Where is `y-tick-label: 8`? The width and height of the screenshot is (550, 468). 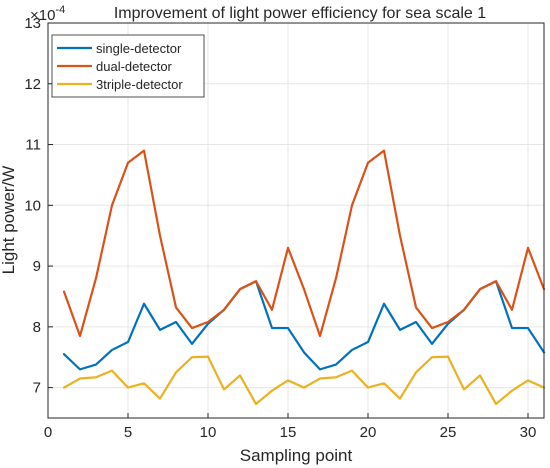
y-tick-label: 8 is located at coordinates (37, 327).